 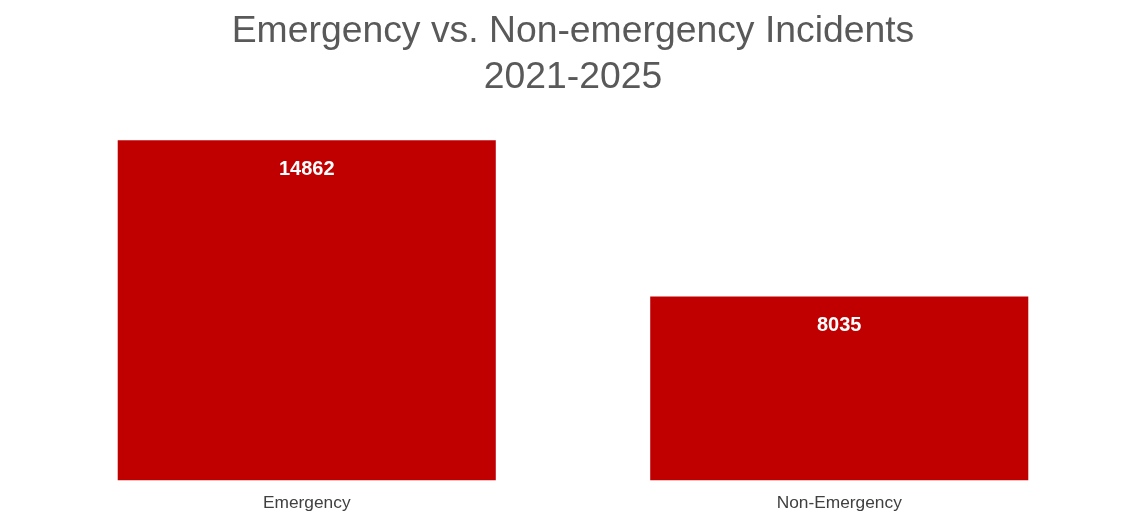 I want to click on data-label: 14862, so click(x=306, y=168).